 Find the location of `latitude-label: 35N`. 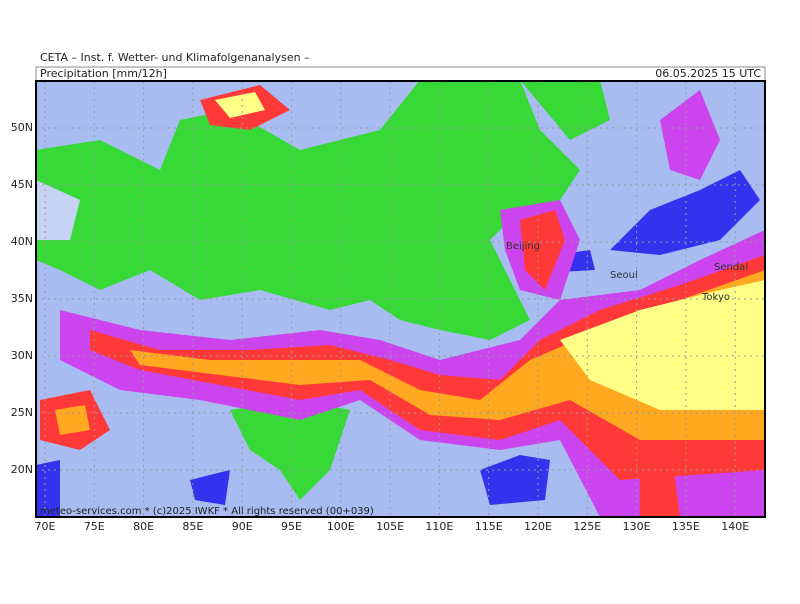

latitude-label: 35N is located at coordinates (22, 298).